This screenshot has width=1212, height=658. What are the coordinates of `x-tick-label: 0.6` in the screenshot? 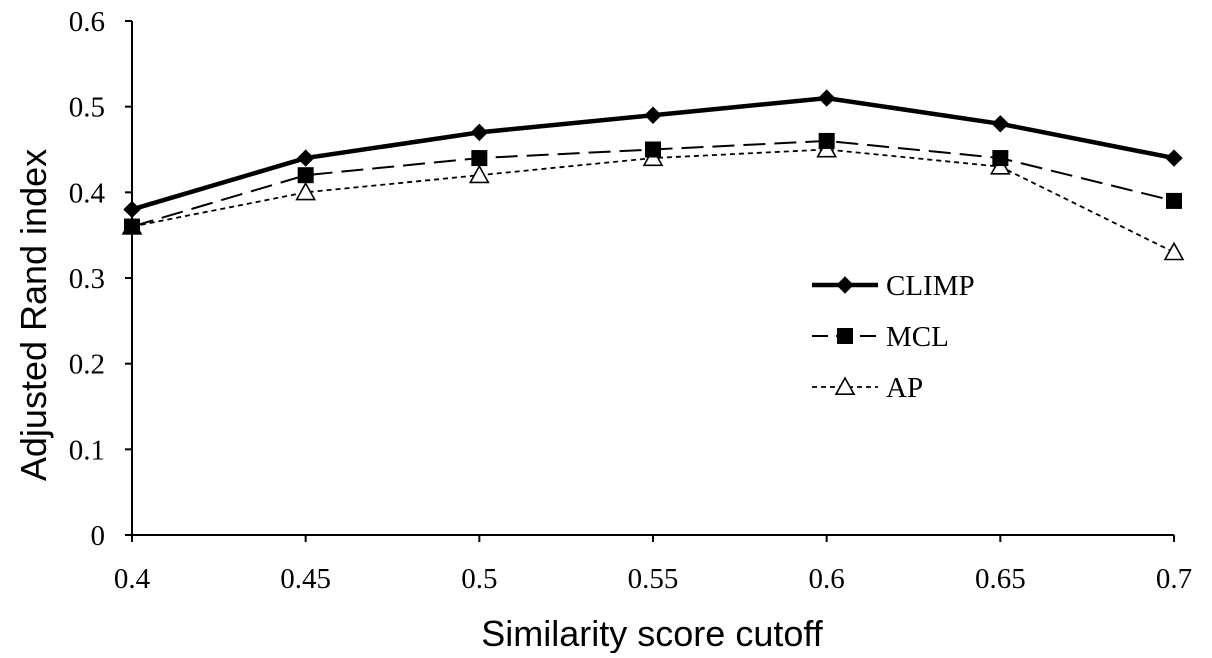 It's located at (827, 579).